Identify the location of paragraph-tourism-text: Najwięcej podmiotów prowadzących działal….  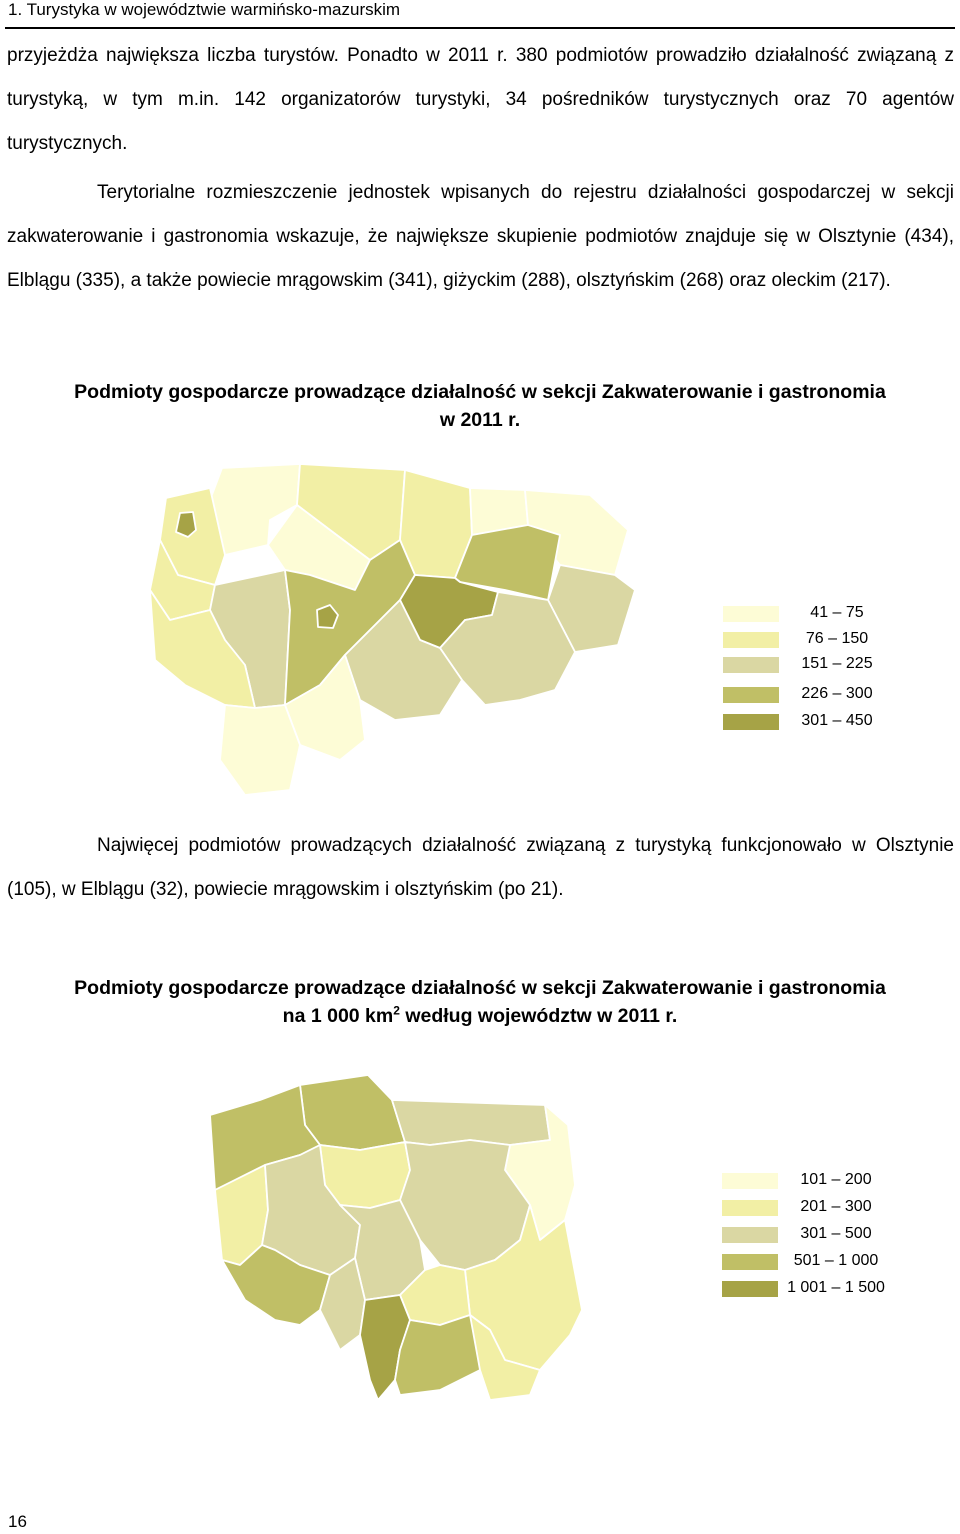
(480, 867).